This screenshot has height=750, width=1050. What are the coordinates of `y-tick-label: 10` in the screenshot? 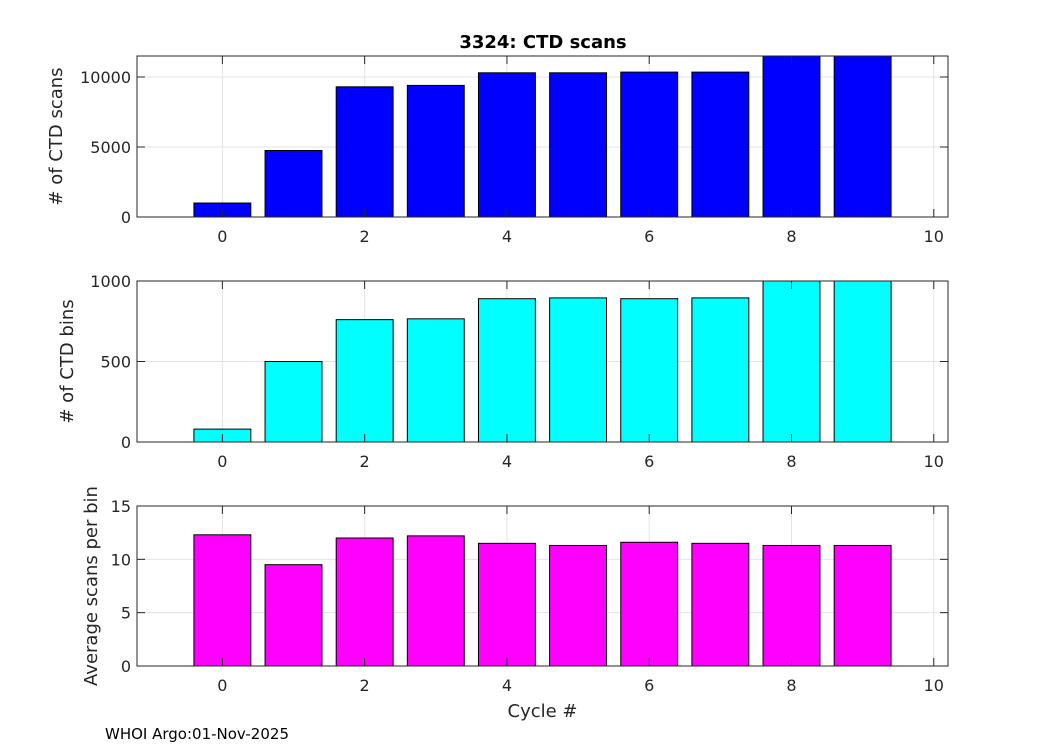 It's located at (121, 559).